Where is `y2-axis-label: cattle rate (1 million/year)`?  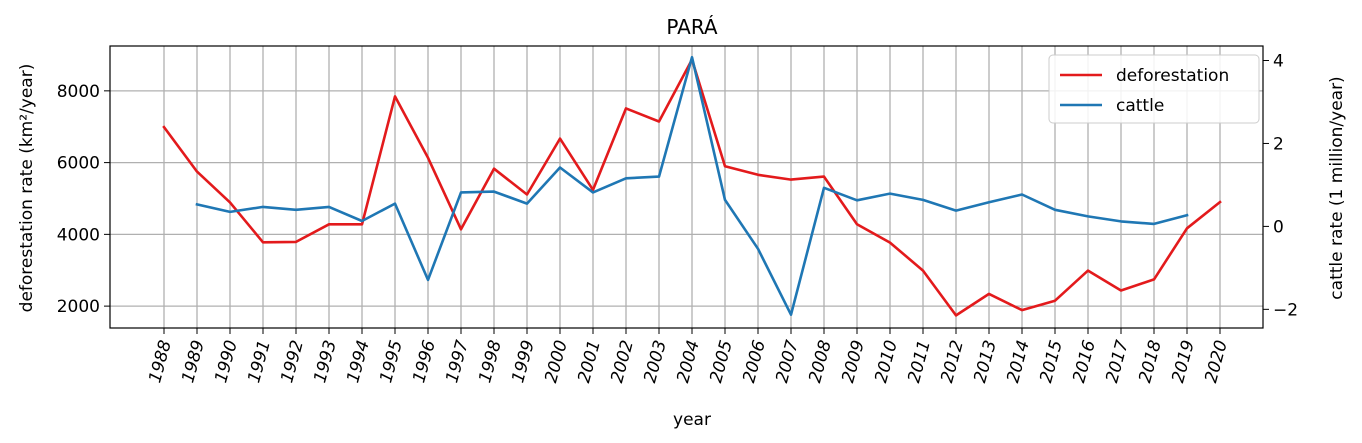 y2-axis-label: cattle rate (1 million/year) is located at coordinates (1337, 187).